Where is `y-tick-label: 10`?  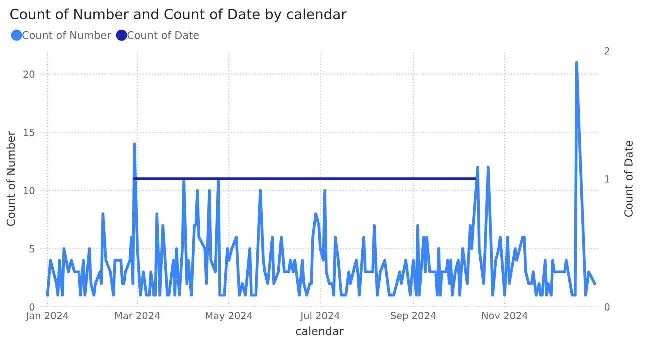
y-tick-label: 10 is located at coordinates (29, 191).